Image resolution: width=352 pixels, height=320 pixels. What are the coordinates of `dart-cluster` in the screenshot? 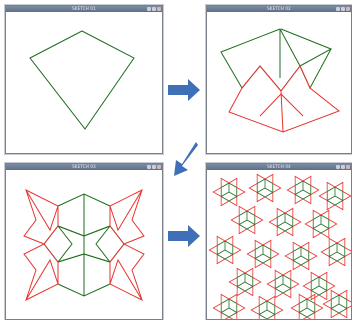 It's located at (84, 245).